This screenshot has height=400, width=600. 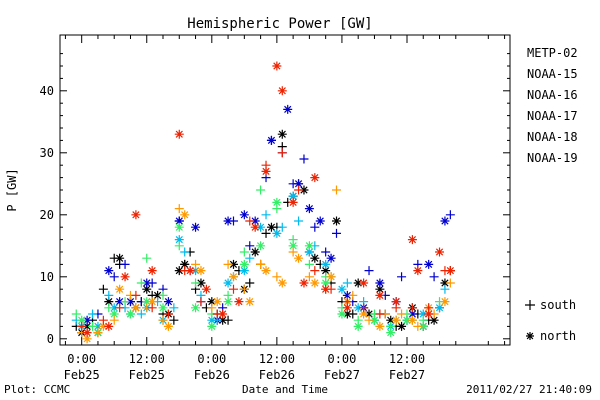 What do you see at coordinates (277, 359) in the screenshot?
I see `x-tick-time: 12:00` at bounding box center [277, 359].